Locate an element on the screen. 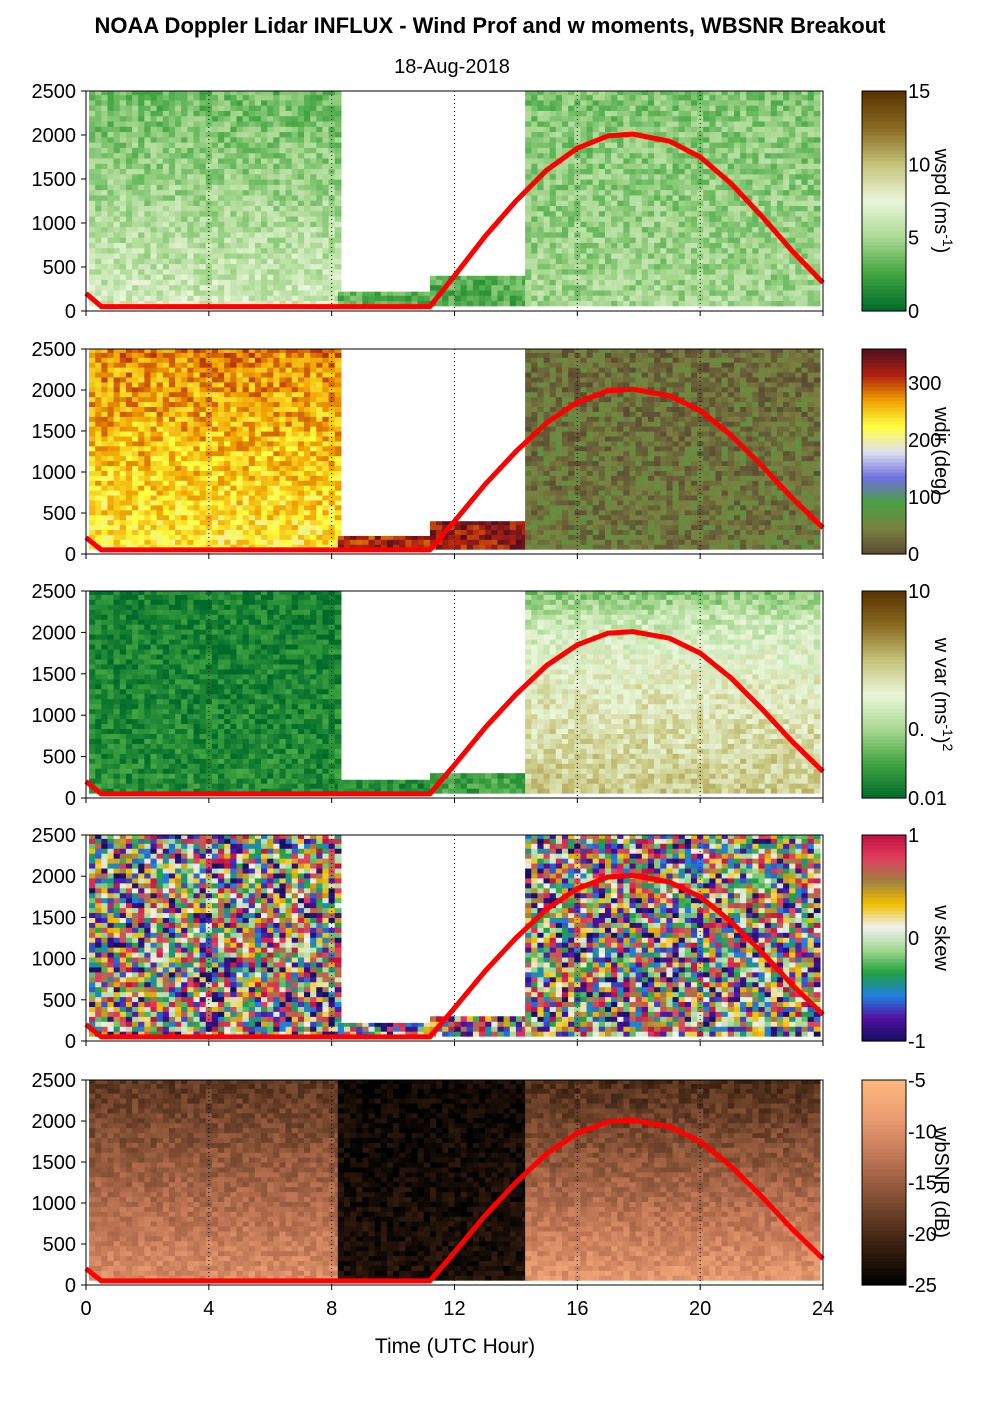 This screenshot has height=1412, width=981. y-tick-label: 0 is located at coordinates (70, 312).